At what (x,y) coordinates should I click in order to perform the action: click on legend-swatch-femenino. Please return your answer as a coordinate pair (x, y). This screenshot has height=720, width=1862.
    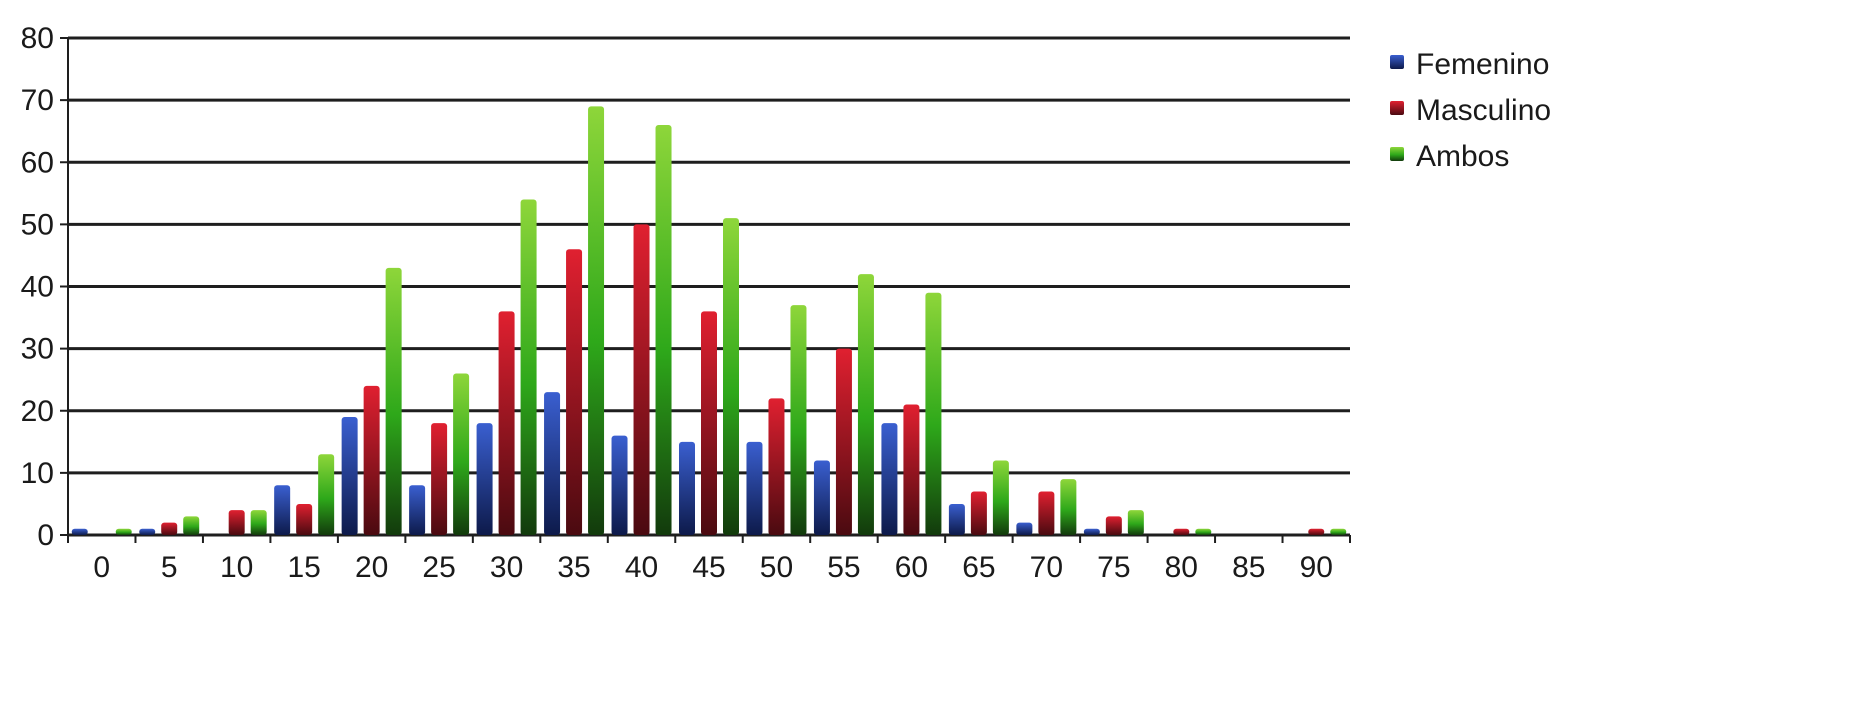
    Looking at the image, I should click on (1397, 62).